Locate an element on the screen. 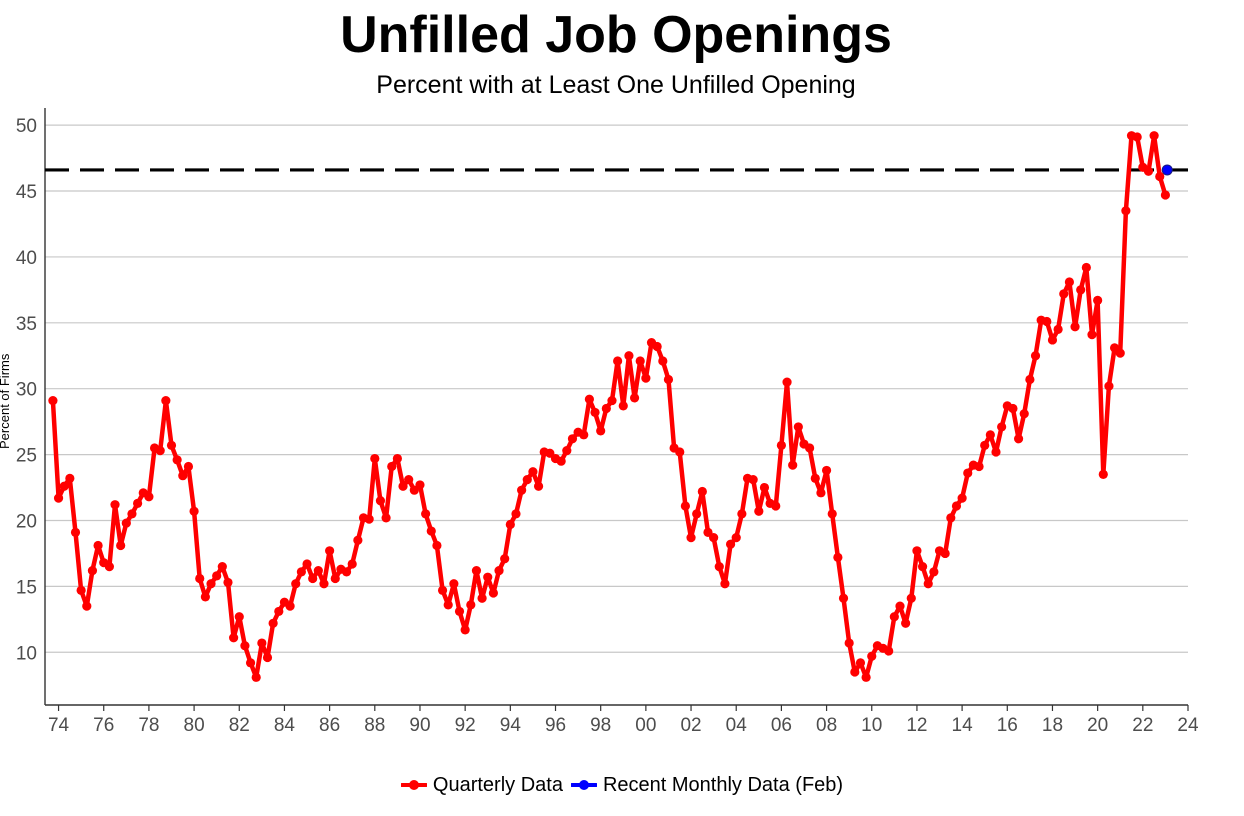 The image size is (1244, 816). x-tick-label-08: 08 is located at coordinates (826, 725).